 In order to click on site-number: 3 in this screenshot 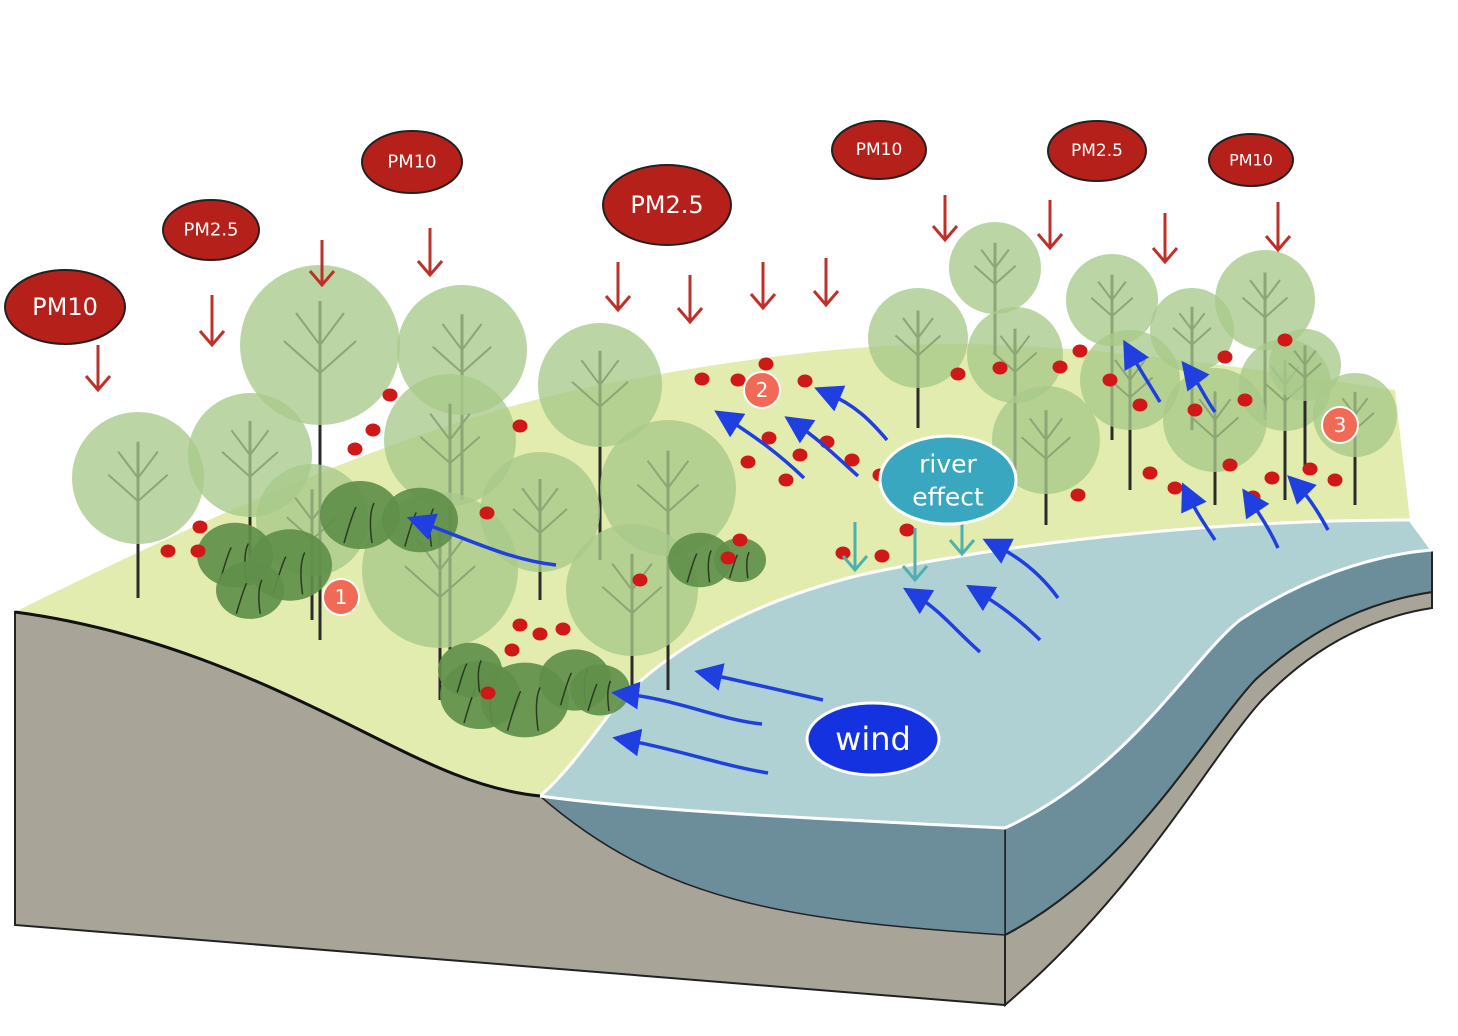, I will do `click(1340, 425)`.